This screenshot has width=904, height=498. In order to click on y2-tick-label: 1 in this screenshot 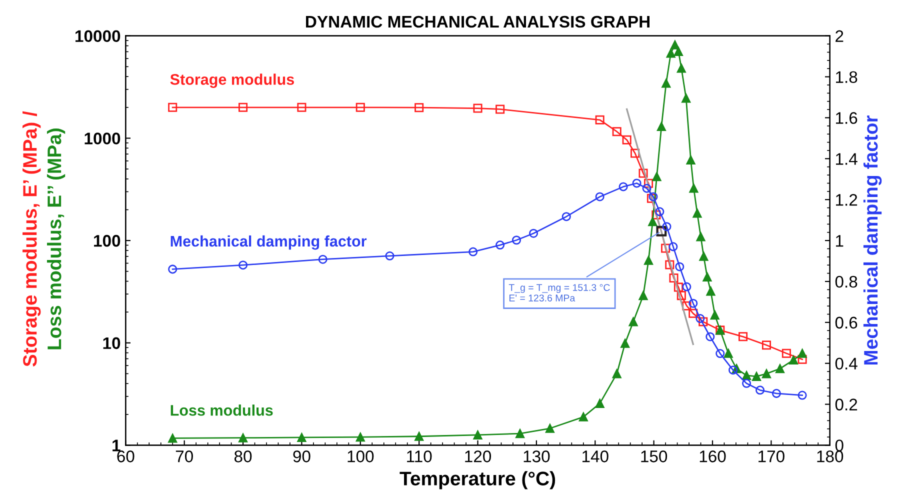, I will do `click(840, 241)`.